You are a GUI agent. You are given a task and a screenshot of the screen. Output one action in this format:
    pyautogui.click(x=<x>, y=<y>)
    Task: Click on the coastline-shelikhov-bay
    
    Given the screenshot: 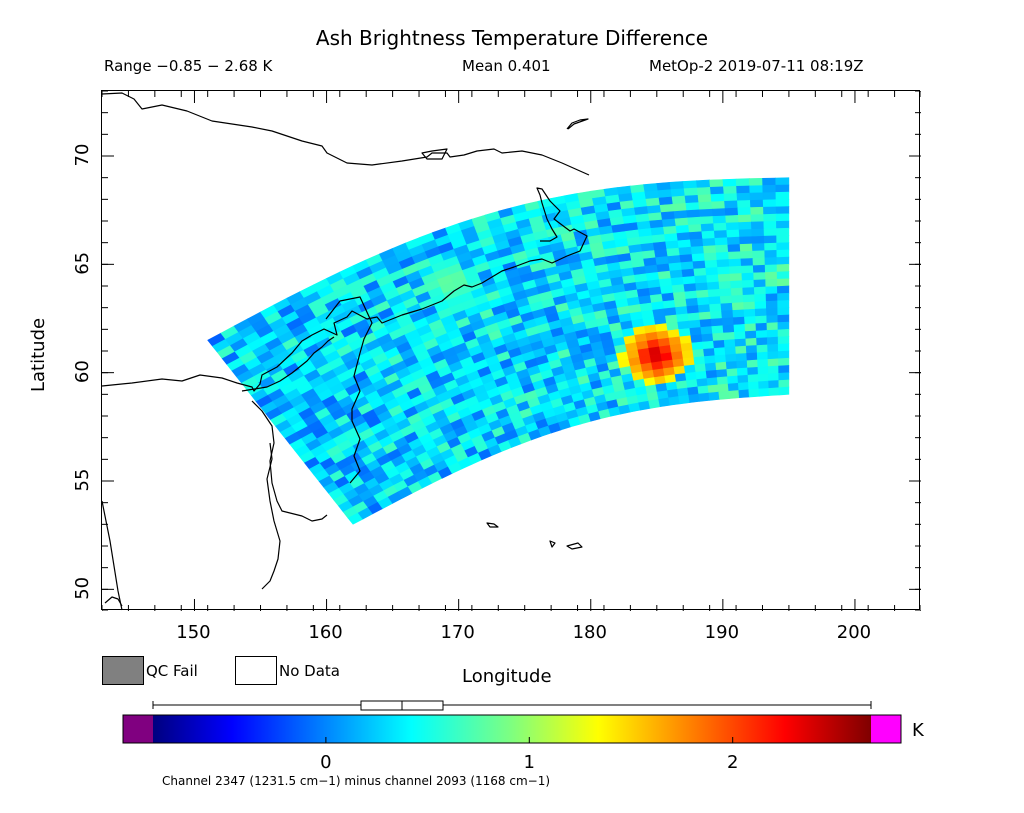 What is the action you would take?
    pyautogui.click(x=349, y=390)
    